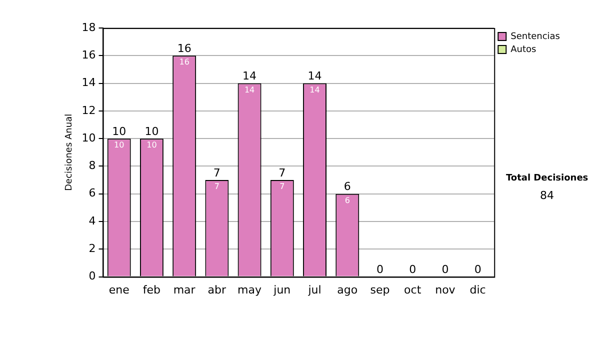 Image resolution: width=600 pixels, height=340 pixels. What do you see at coordinates (89, 110) in the screenshot?
I see `y-tick-label: 12` at bounding box center [89, 110].